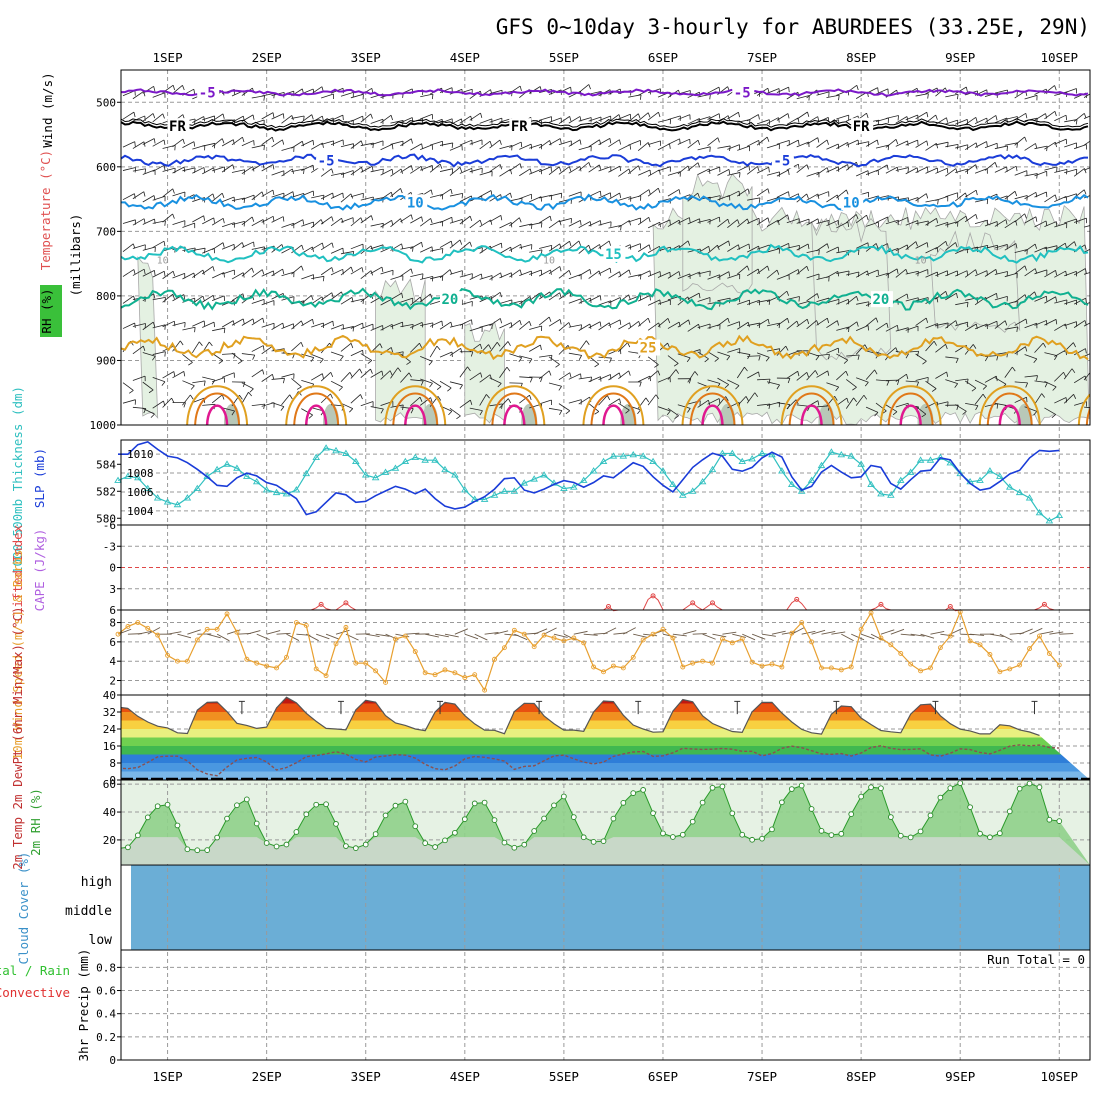 This screenshot has width=1100, height=1100. What do you see at coordinates (112, 642) in the screenshot?
I see `y-tick-label: 6` at bounding box center [112, 642].